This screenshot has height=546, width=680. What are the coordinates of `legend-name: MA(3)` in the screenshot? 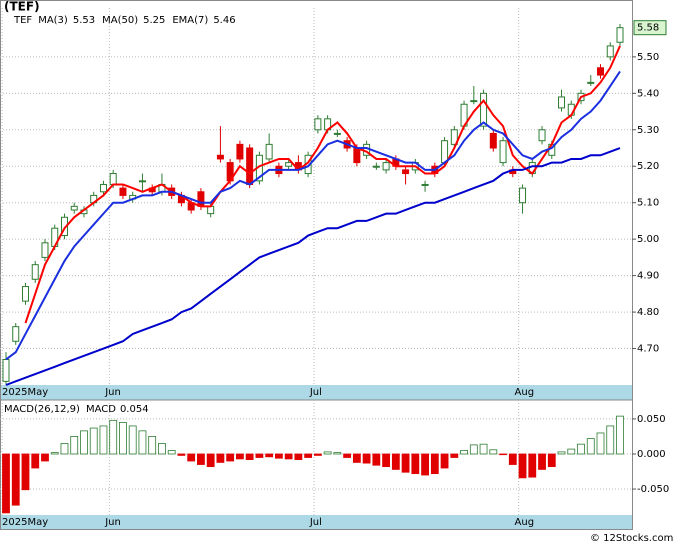 It's located at (53, 20).